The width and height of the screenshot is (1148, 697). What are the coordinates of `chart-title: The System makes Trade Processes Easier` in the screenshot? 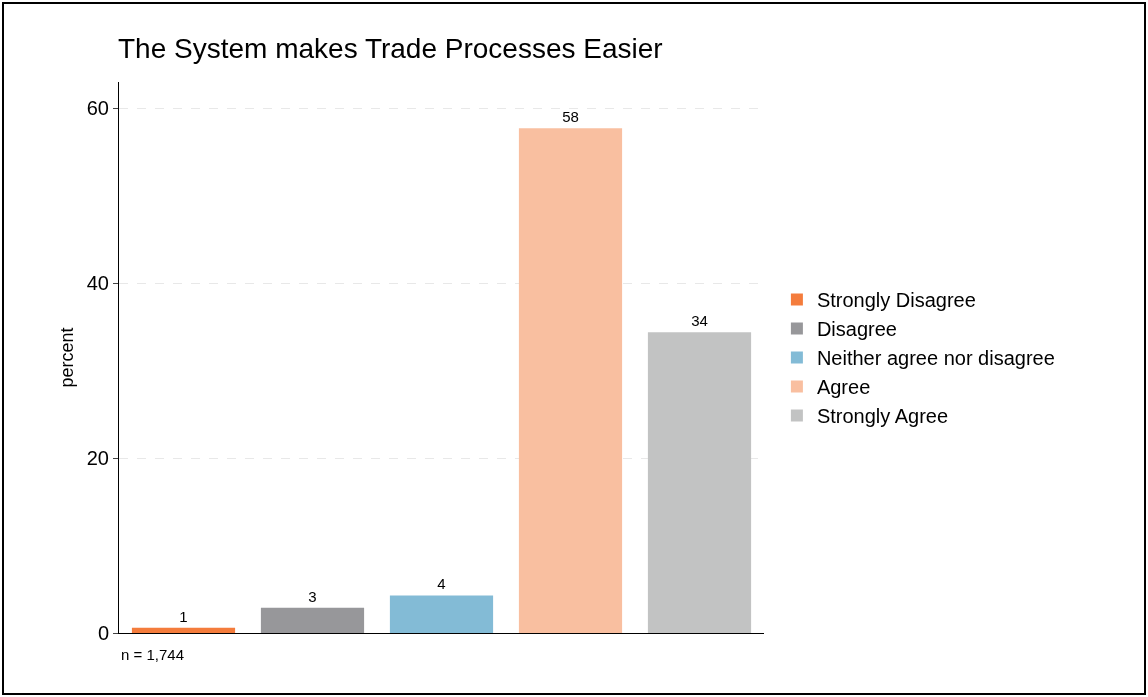 It's located at (390, 49).